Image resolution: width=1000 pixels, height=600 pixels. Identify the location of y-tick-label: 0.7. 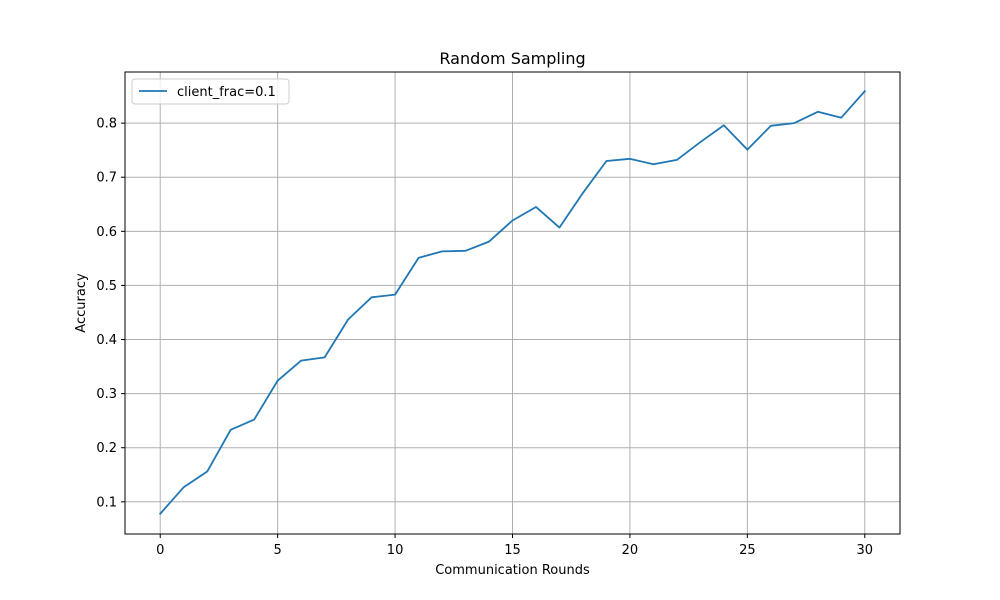
(106, 178).